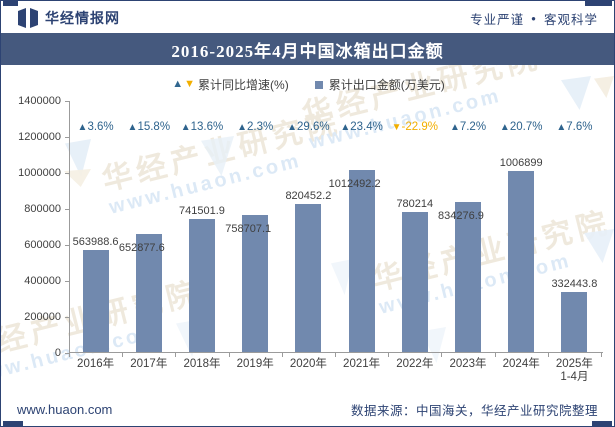 Image resolution: width=615 pixels, height=427 pixels. I want to click on growth-label: ▲2.3%, so click(255, 127).